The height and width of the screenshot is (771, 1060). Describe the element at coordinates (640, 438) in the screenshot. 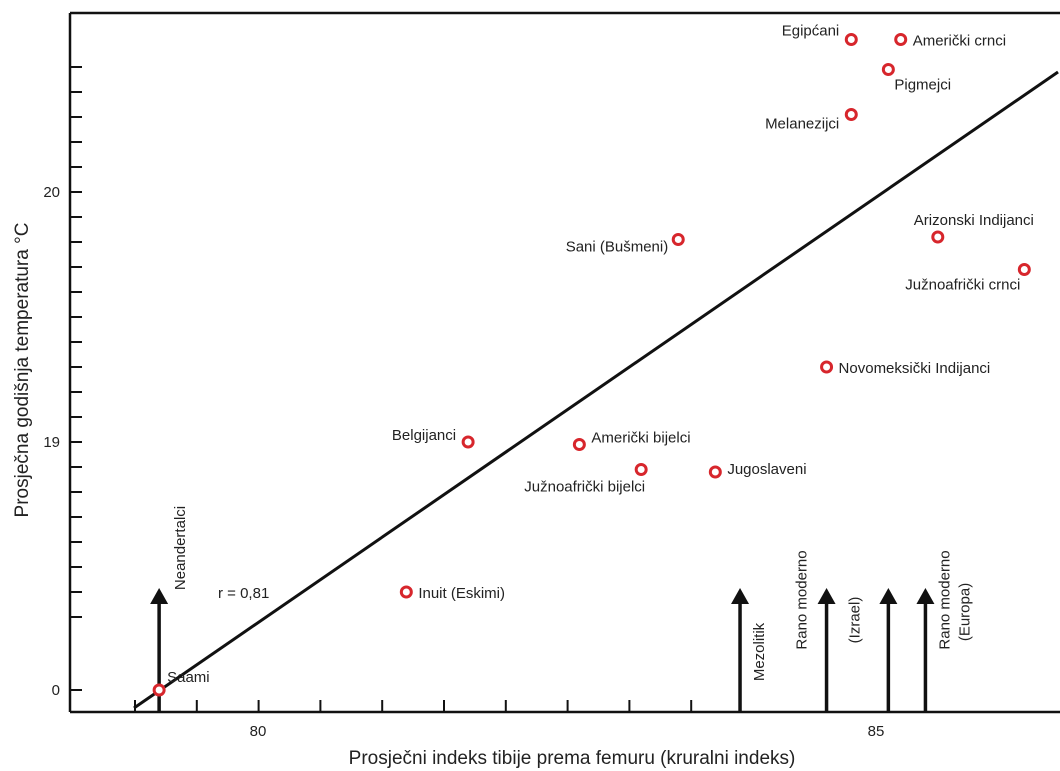

I see `point-label: Američki bijelci` at that location.